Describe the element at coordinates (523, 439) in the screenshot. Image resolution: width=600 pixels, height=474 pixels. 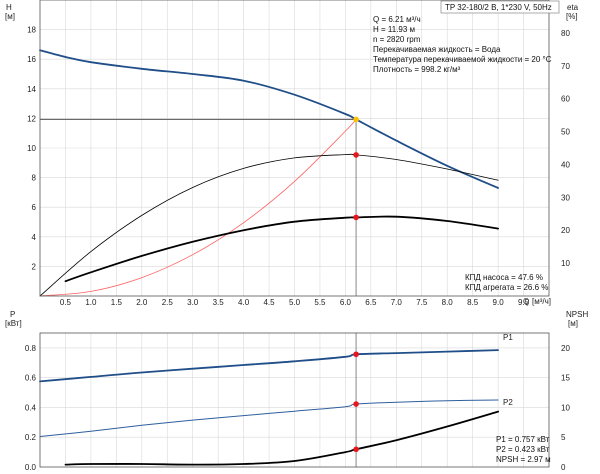
I see `p1-value-label: P1 = 0.757 кВт` at that location.